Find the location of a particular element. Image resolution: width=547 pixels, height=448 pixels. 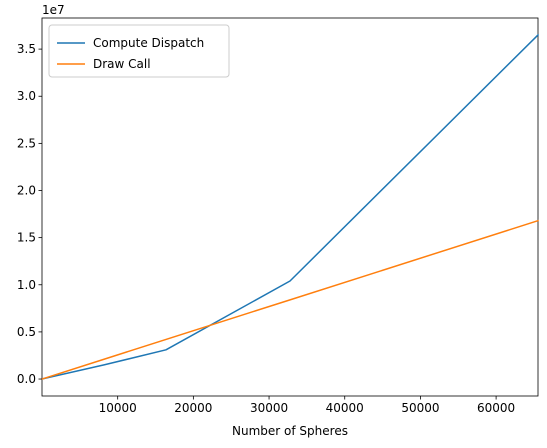

y-tick-label: 0.0 is located at coordinates (26, 379).